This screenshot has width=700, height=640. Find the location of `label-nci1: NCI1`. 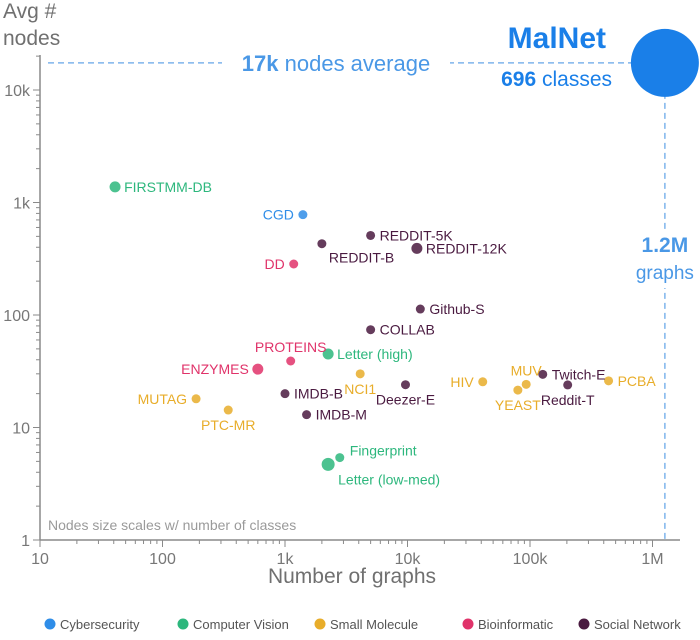

label-nci1: NCI1 is located at coordinates (360, 389).